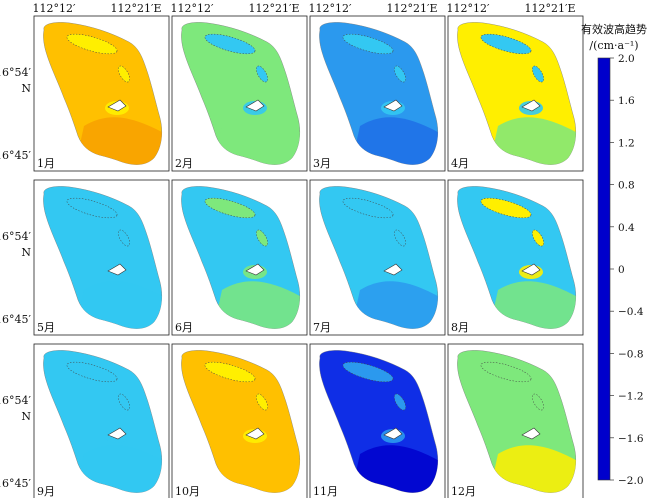 The image size is (650, 498). Describe the element at coordinates (322, 163) in the screenshot. I see `month-label: 3月` at that location.